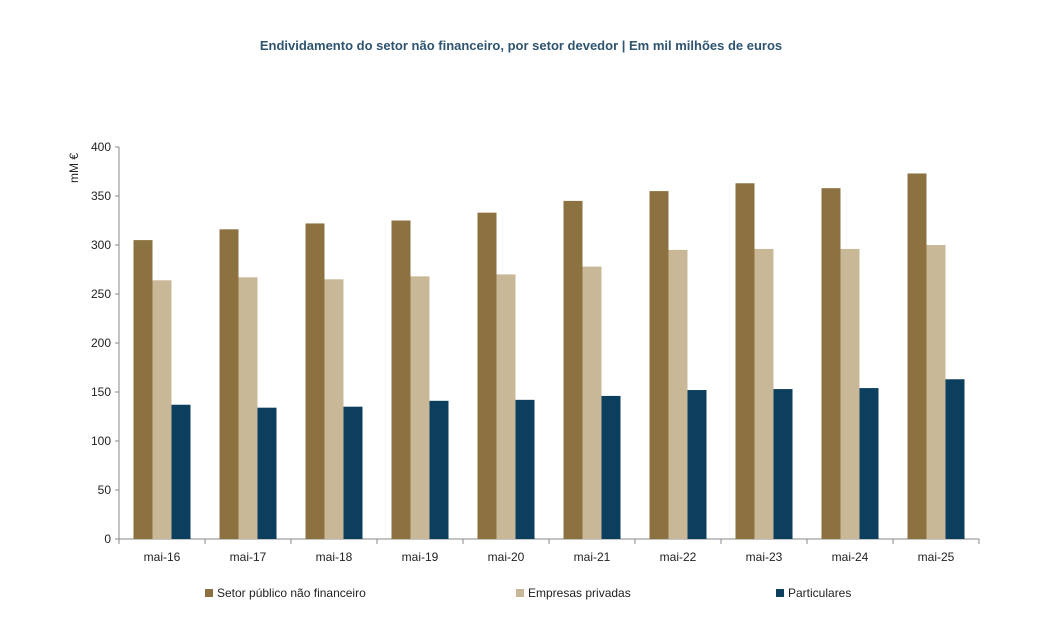 The height and width of the screenshot is (624, 1042). Describe the element at coordinates (101, 245) in the screenshot. I see `y-tick-label: 300` at that location.